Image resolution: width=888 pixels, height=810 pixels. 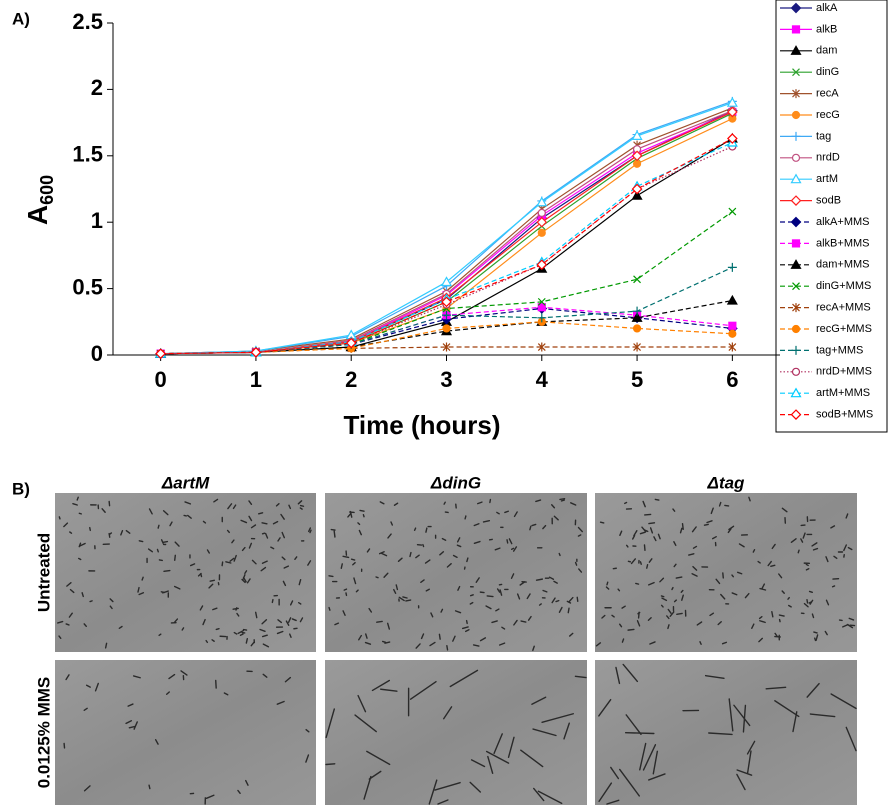 What do you see at coordinates (97, 353) in the screenshot?
I see `y-tick-label: 0` at bounding box center [97, 353].